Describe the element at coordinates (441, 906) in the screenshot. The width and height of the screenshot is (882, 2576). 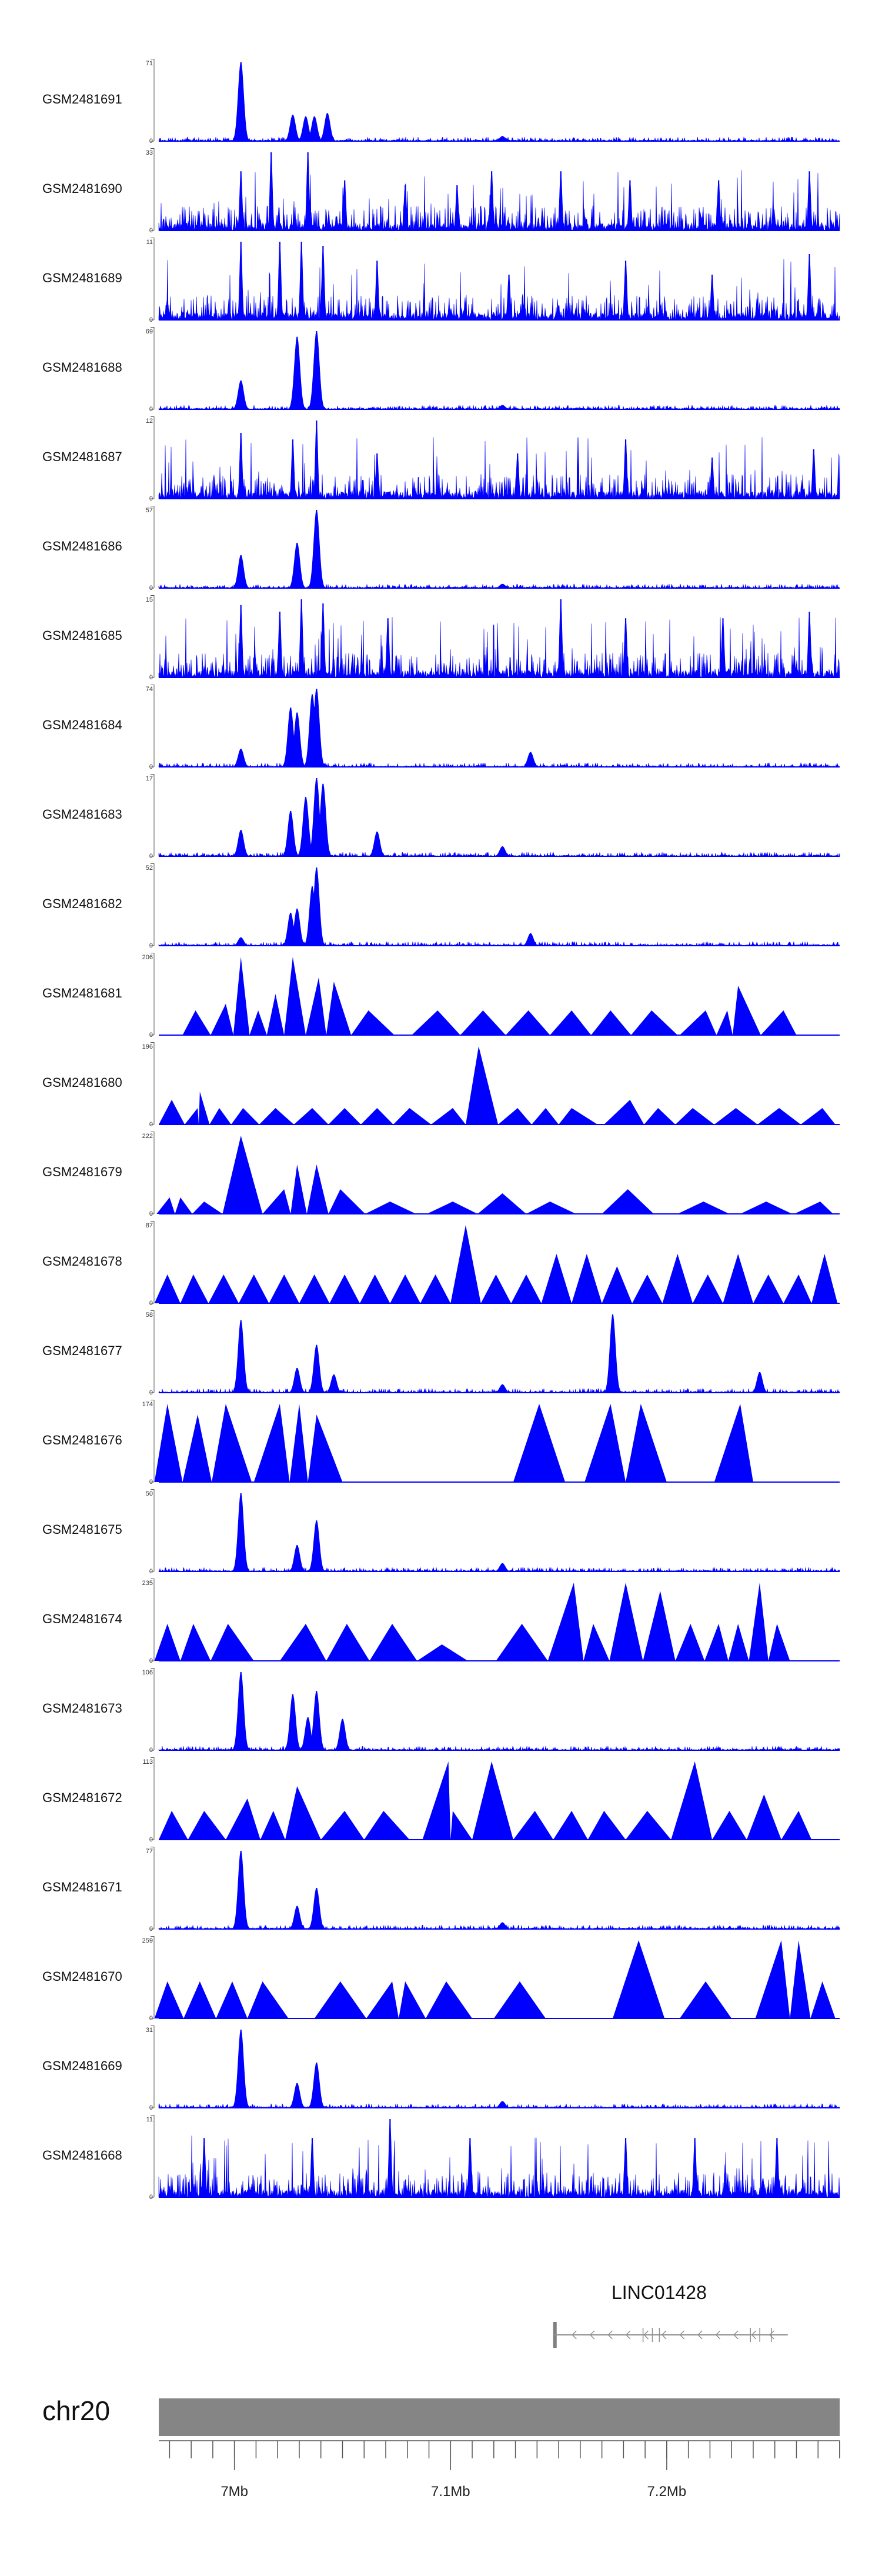
I see `track-gsm2481682: GSM2481682 52 0` at that location.